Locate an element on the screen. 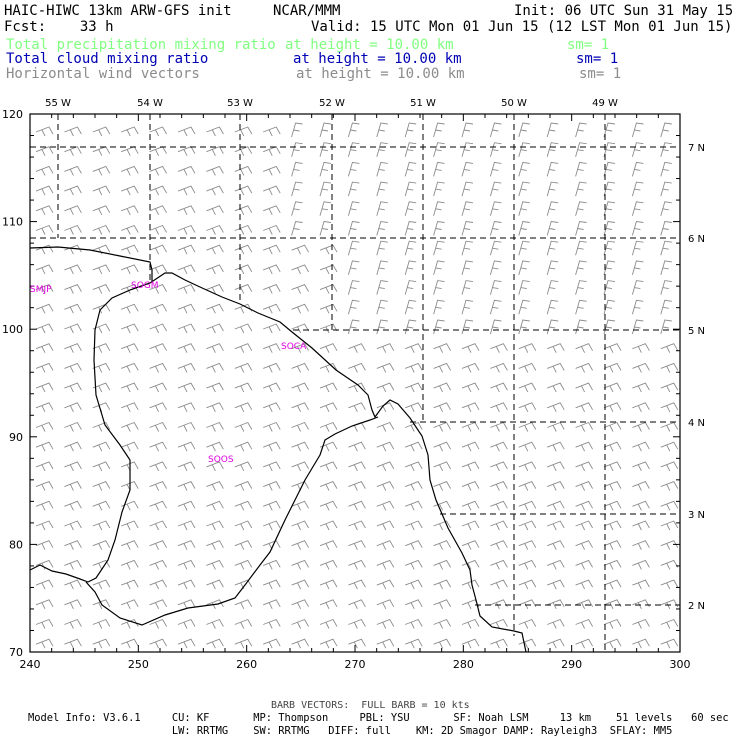 The image size is (740, 740). lat-label: 2 N is located at coordinates (696, 606).